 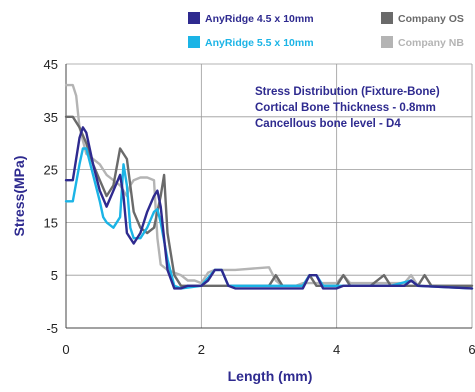 I want to click on x-tick-label: 0, so click(x=65, y=349).